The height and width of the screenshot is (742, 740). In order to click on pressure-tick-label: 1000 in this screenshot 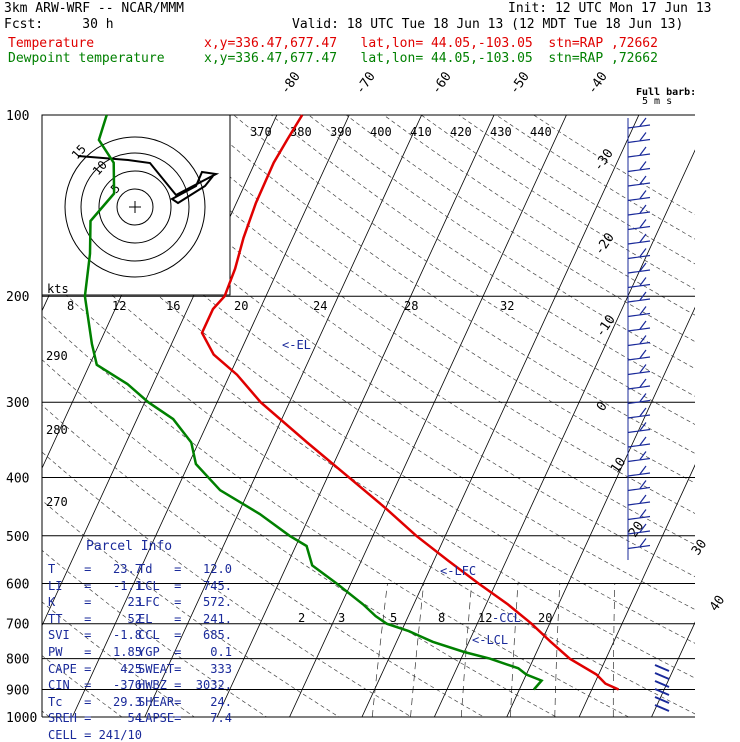, I will do `click(21, 718)`.